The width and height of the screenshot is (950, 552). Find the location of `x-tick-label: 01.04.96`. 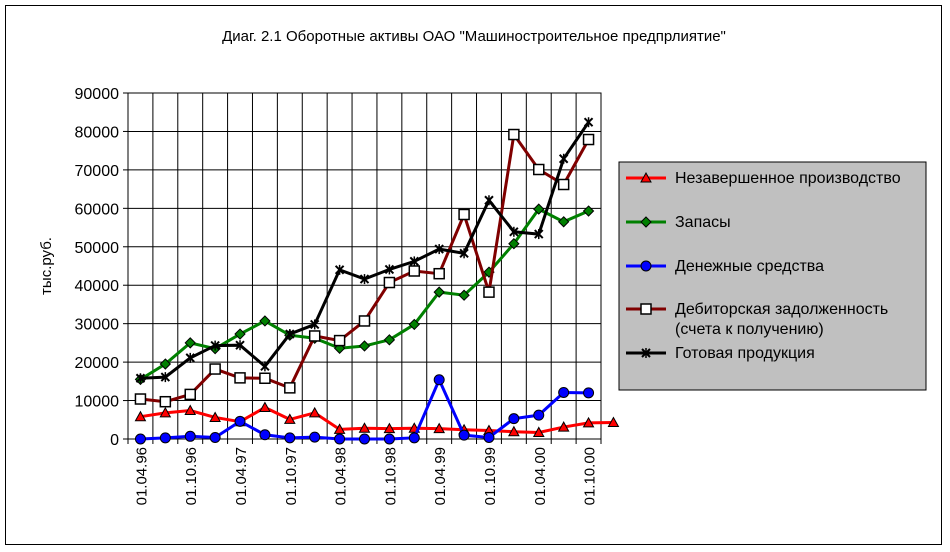

x-tick-label: 01.04.96 is located at coordinates (141, 476).